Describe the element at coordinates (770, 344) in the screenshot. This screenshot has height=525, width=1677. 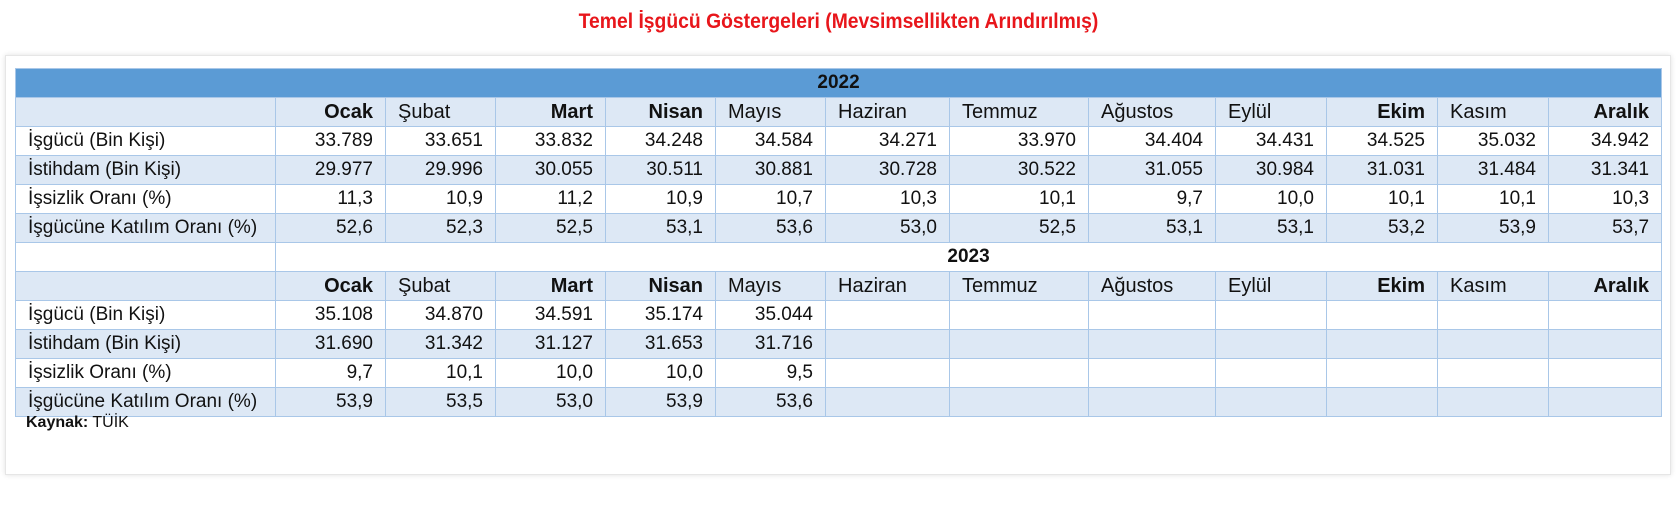
I see `table-cell: 31.716` at that location.